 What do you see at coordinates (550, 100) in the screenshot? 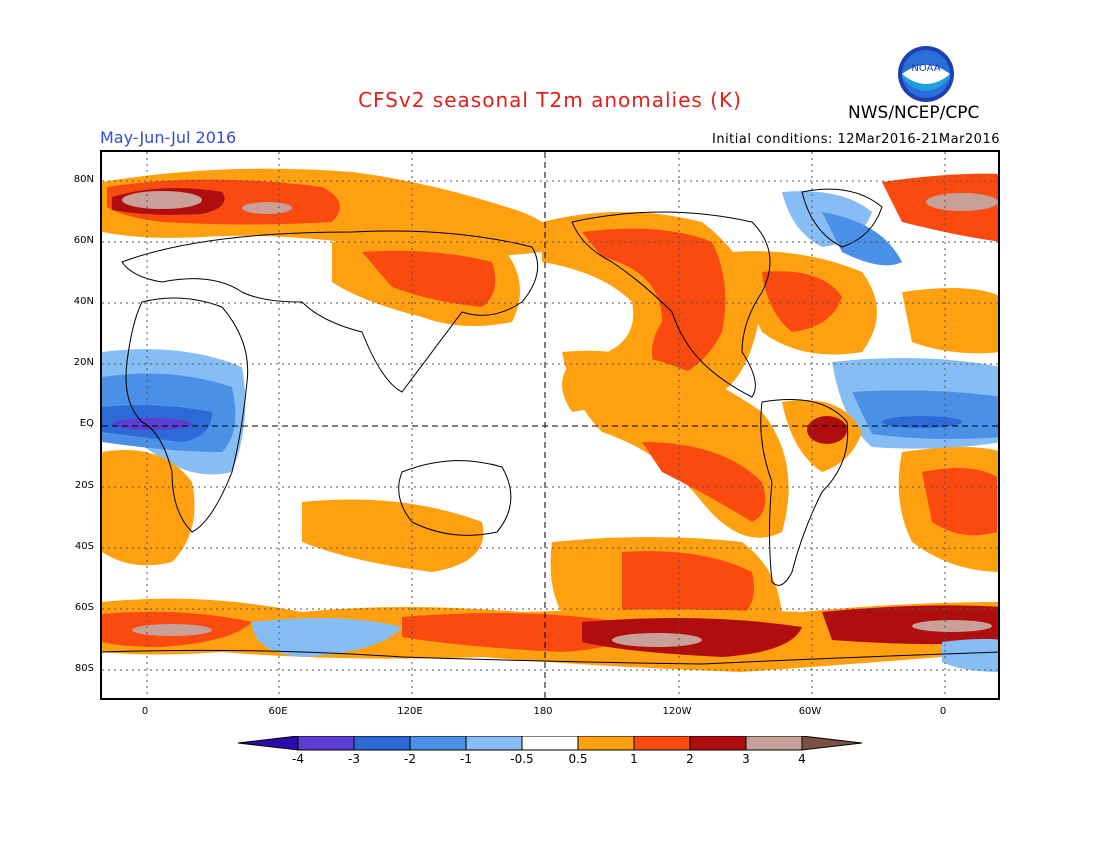
I see `map-title: CFSv2 seasonal T2m anomalies (K)` at bounding box center [550, 100].